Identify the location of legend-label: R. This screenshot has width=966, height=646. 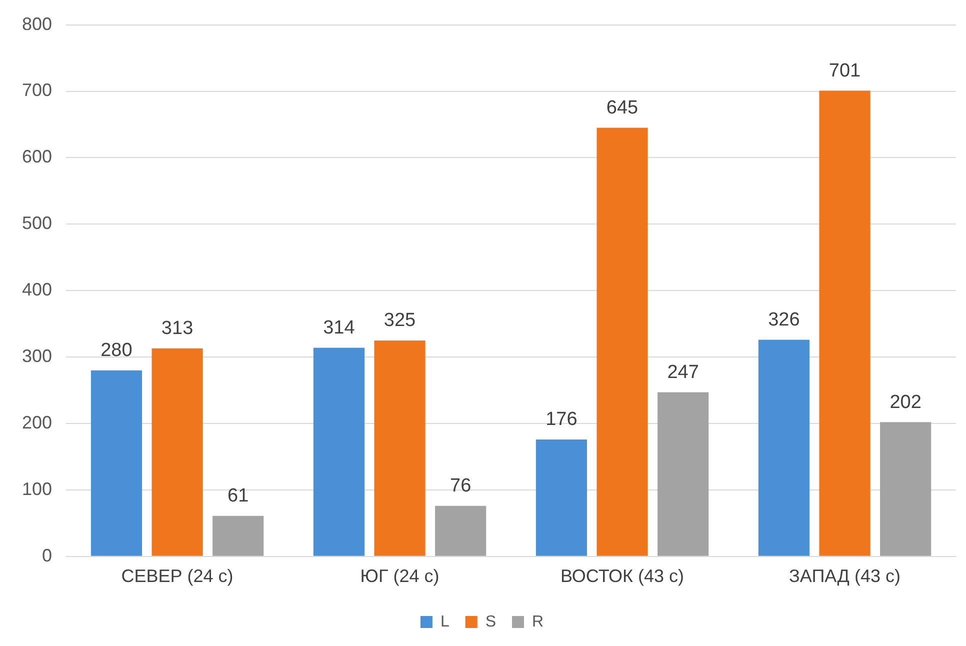
(538, 621).